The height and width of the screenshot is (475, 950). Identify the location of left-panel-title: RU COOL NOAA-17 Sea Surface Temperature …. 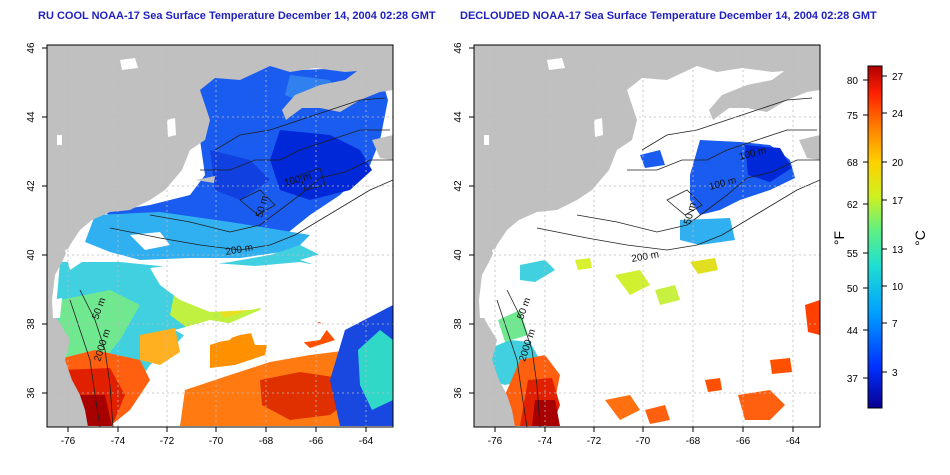
(237, 16).